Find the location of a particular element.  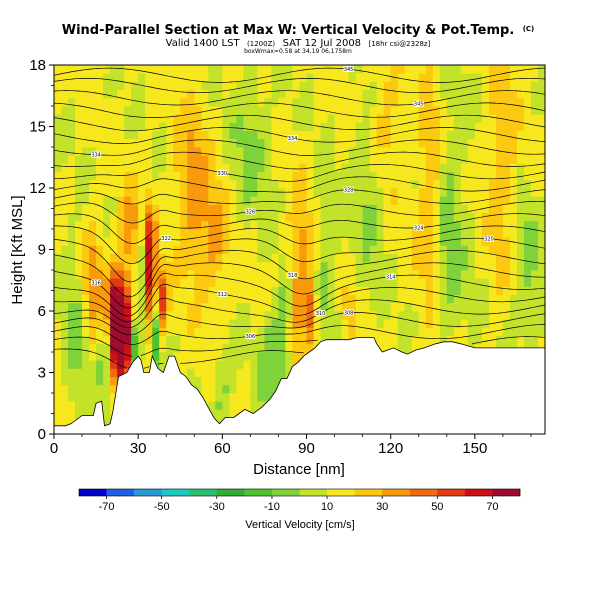

colorbar-segment is located at coordinates (396, 492).